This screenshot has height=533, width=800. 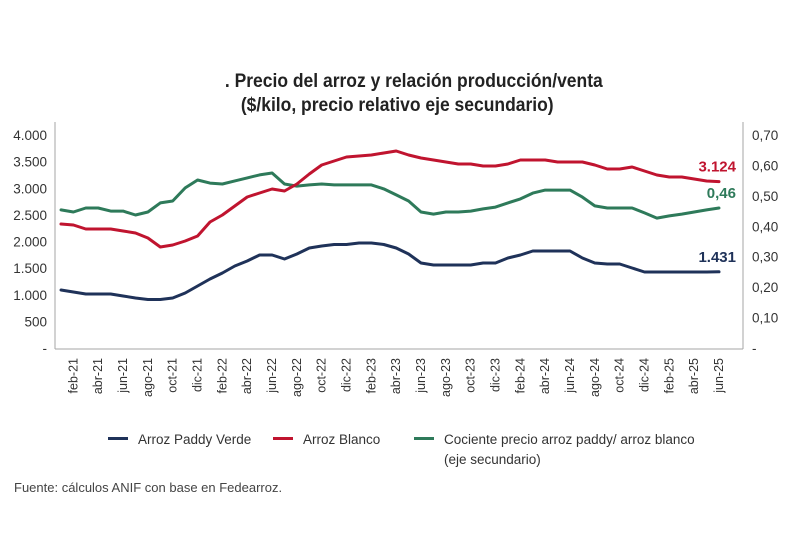 What do you see at coordinates (694, 376) in the screenshot?
I see `x-tick-label: abr-25` at bounding box center [694, 376].